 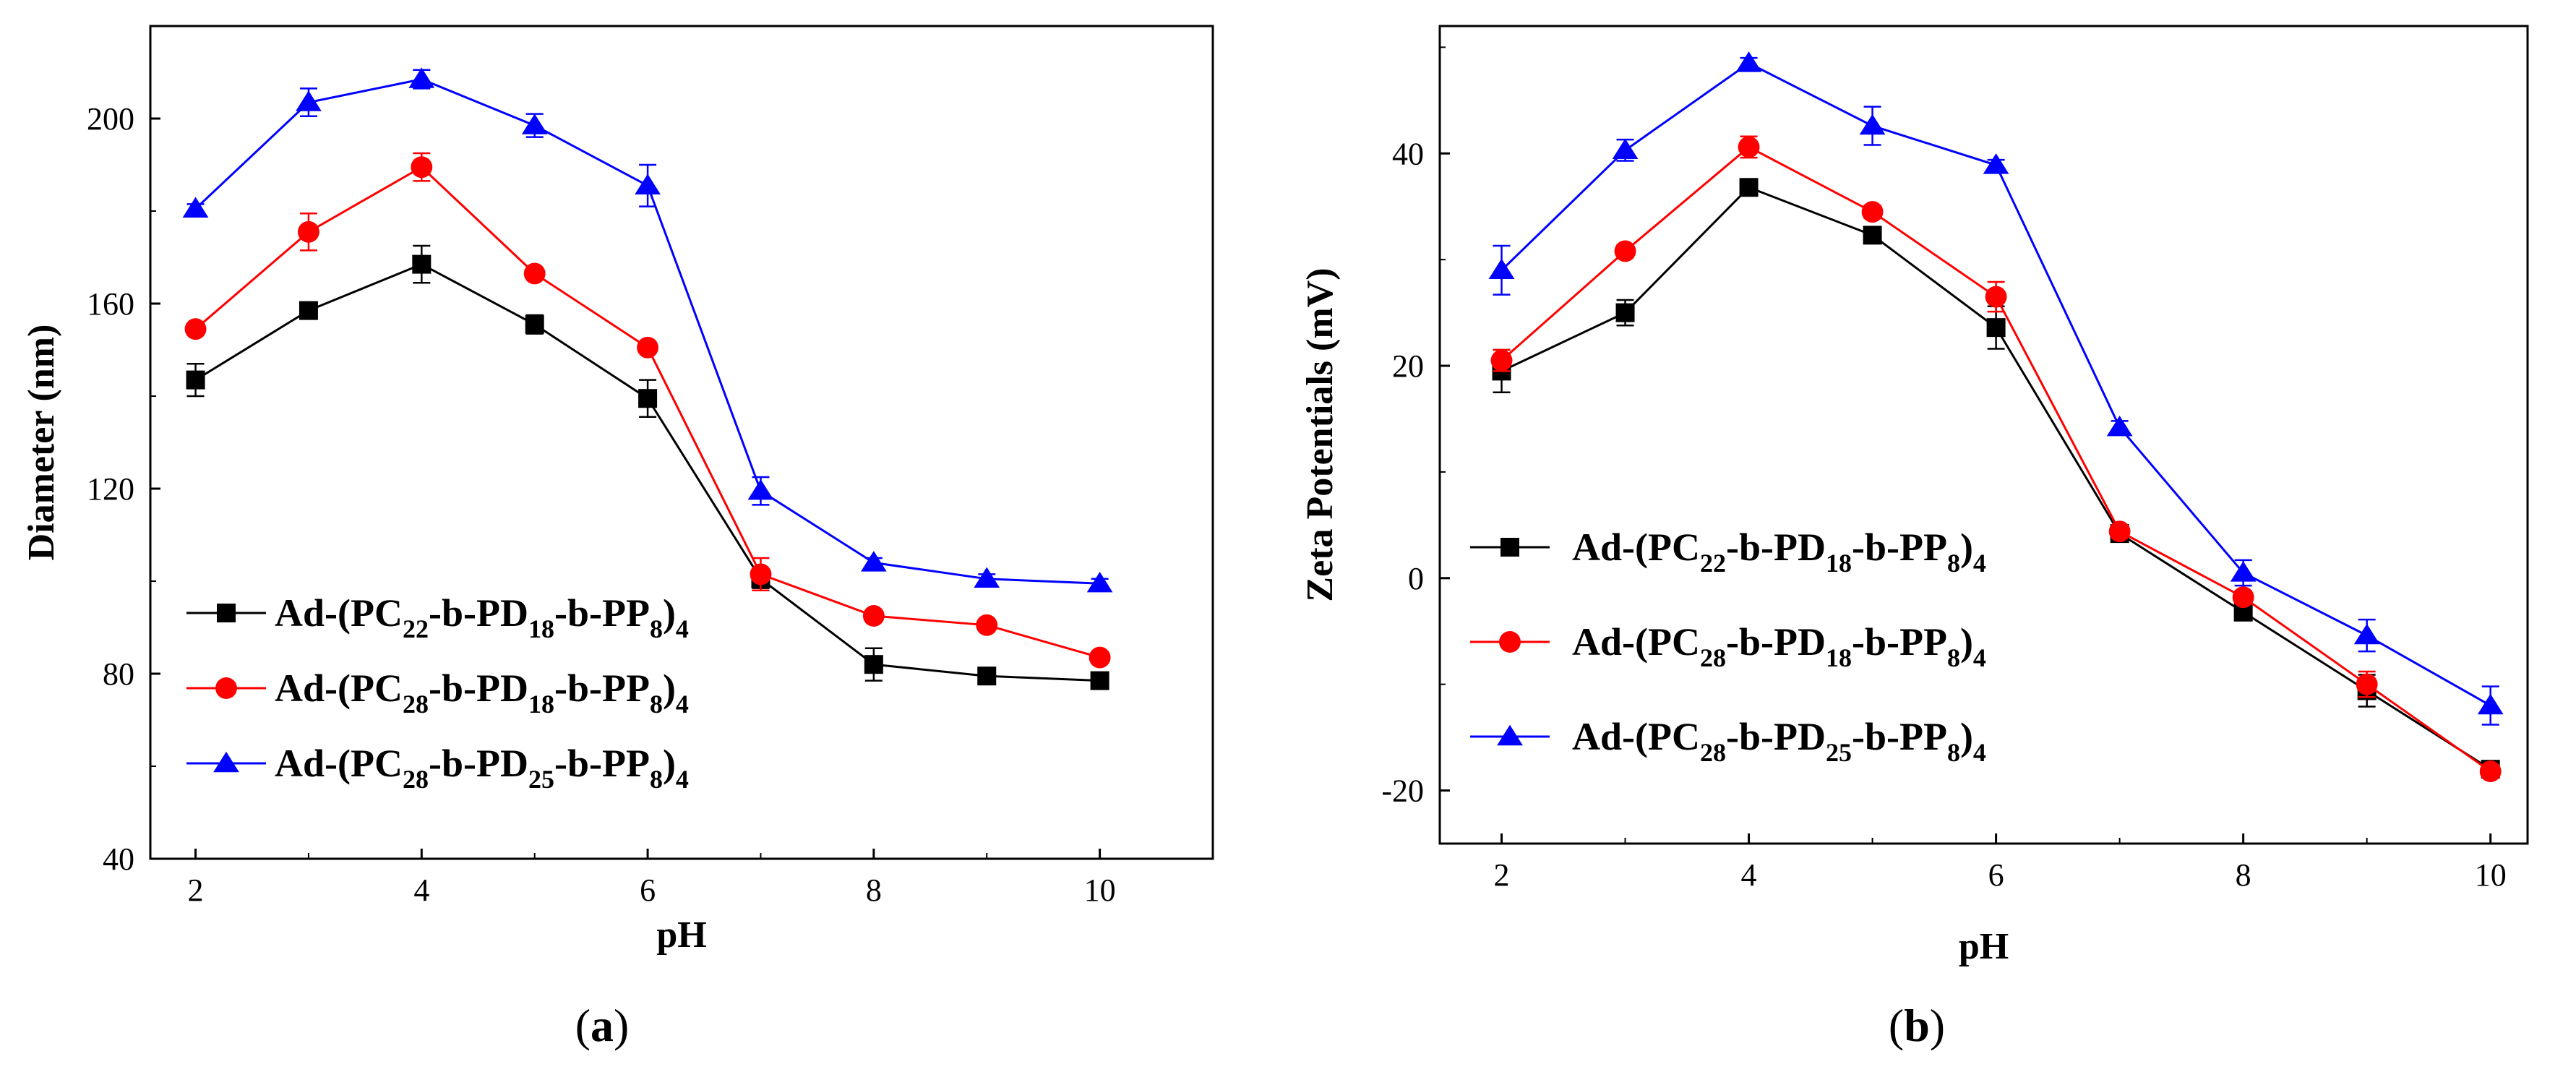 I want to click on caption-letter: b, so click(x=1917, y=1025).